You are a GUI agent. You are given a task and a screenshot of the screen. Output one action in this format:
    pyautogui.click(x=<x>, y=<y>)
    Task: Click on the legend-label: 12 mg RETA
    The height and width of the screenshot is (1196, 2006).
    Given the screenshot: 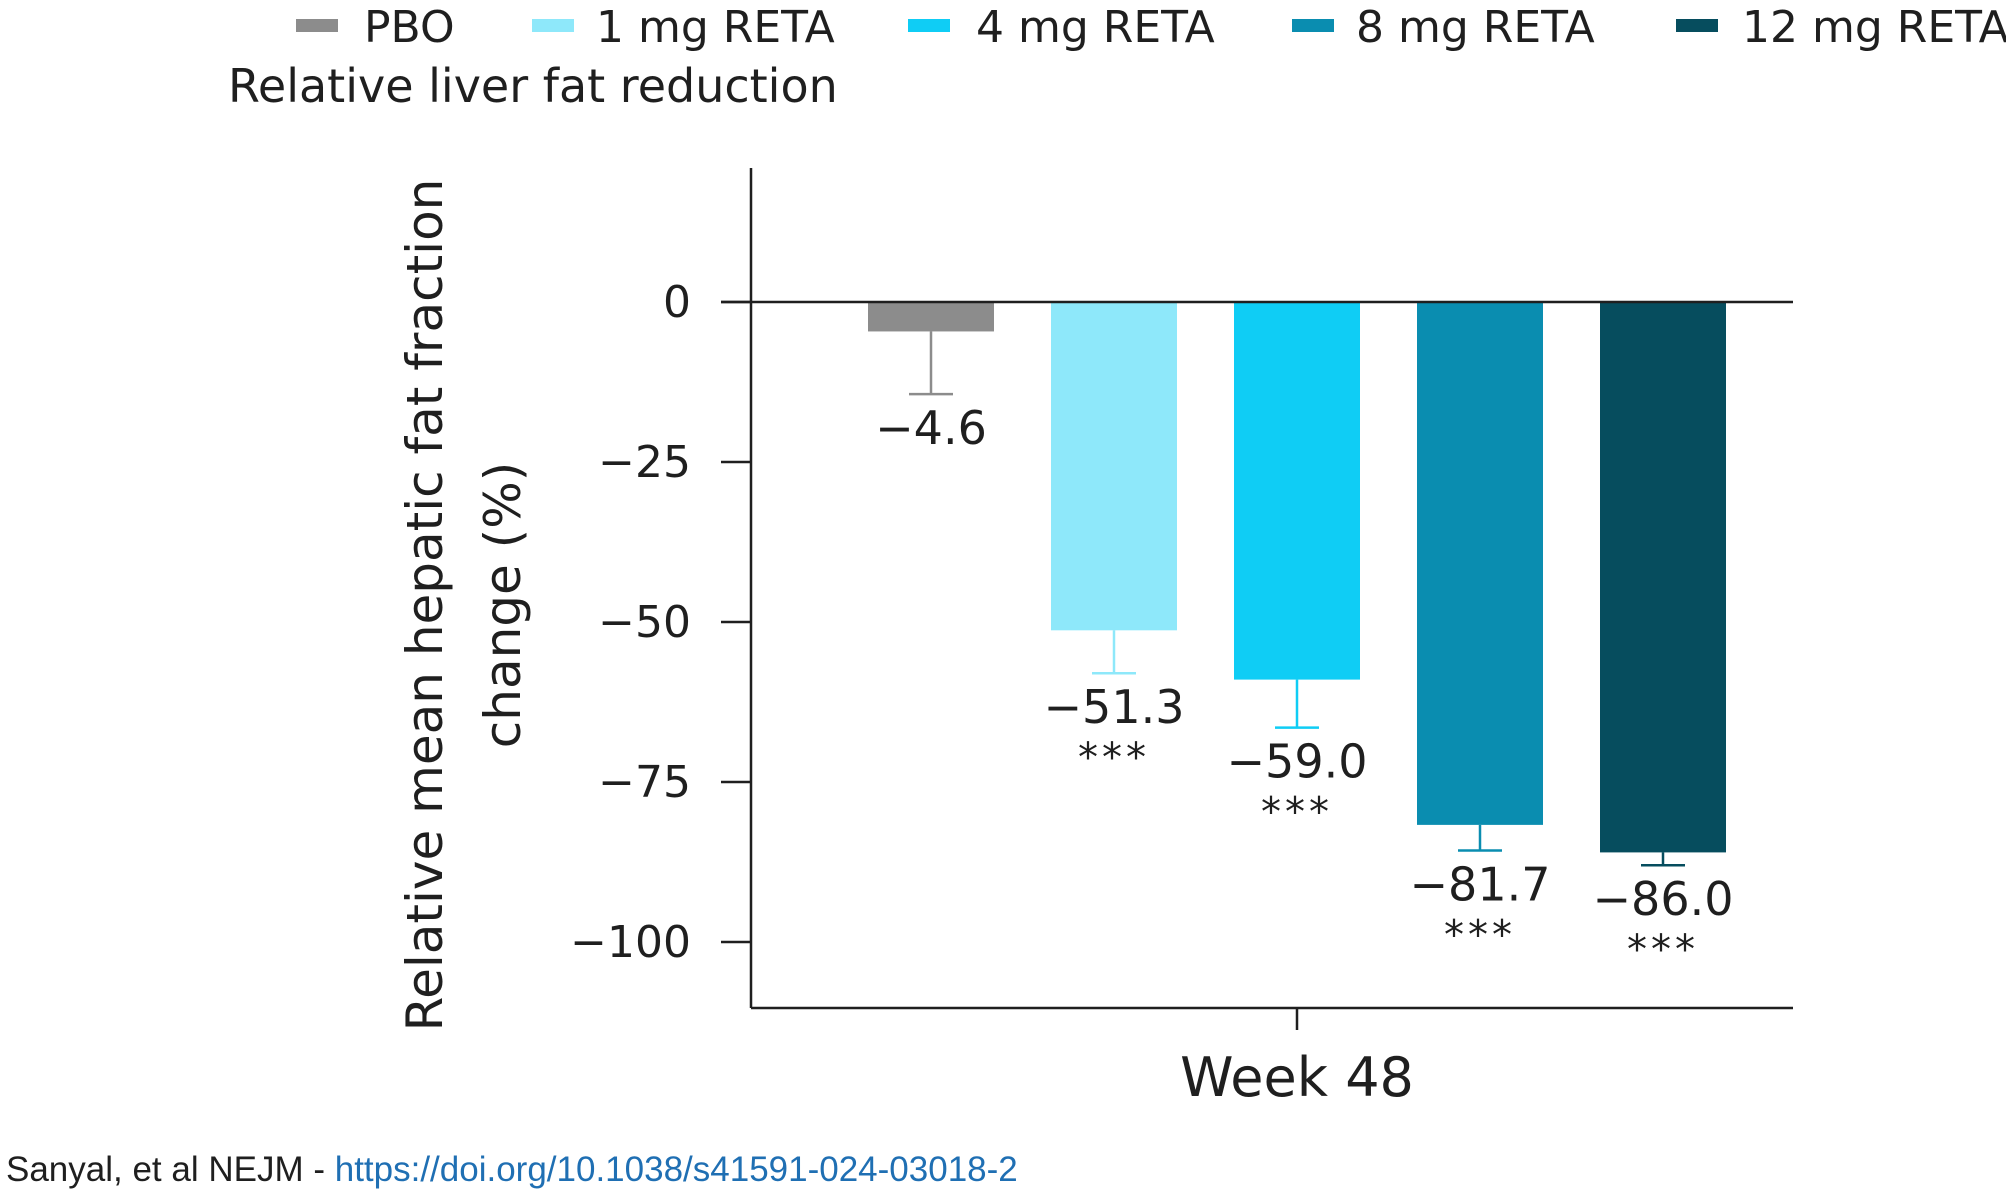 What is the action you would take?
    pyautogui.click(x=1874, y=27)
    